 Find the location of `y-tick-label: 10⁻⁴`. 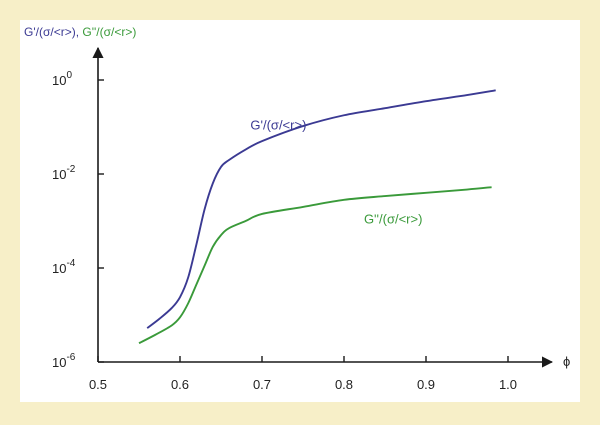

y-tick-label: 10⁻⁴ is located at coordinates (64, 267).